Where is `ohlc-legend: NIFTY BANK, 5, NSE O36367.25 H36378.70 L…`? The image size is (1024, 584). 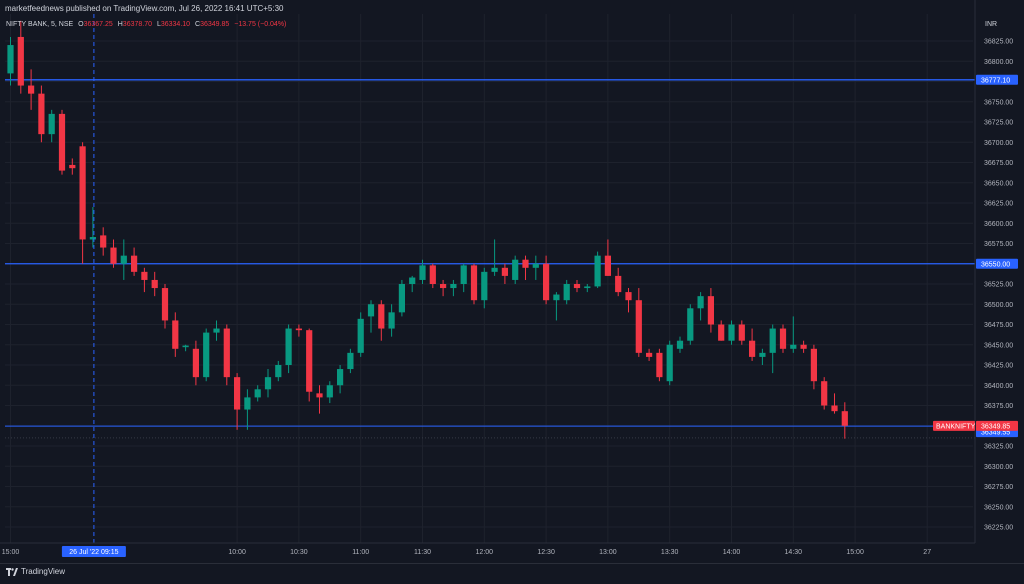 ohlc-legend: NIFTY BANK, 5, NSE O36367.25 H36378.70 L… is located at coordinates (147, 24).